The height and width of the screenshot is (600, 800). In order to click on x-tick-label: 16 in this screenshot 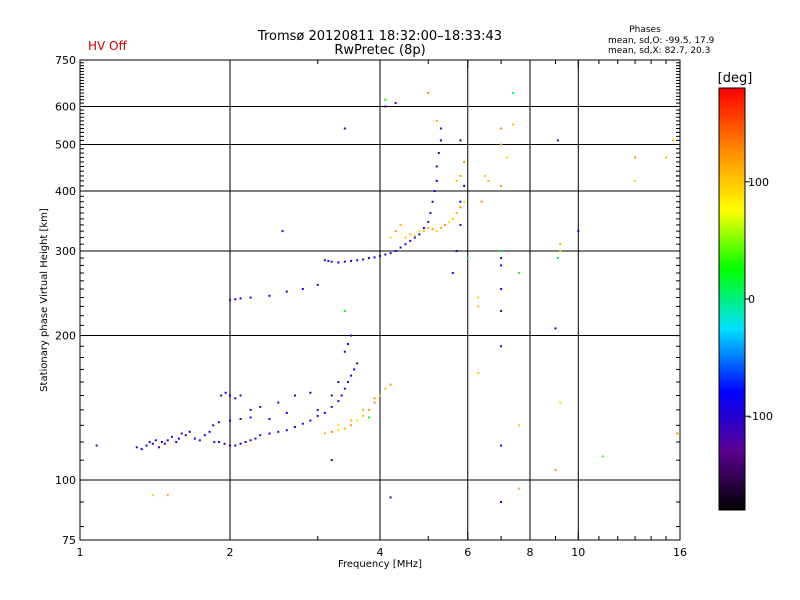, I will do `click(680, 552)`.